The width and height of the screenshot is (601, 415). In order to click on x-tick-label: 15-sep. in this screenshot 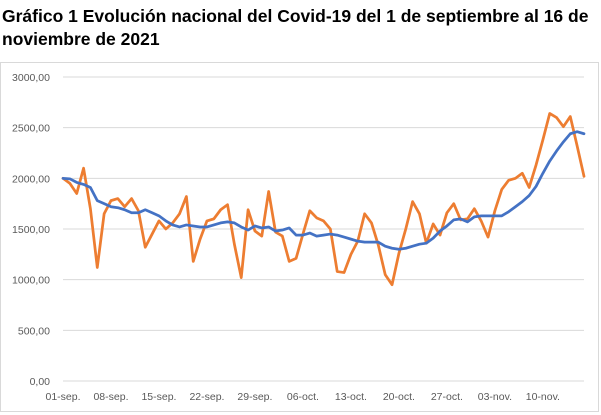, I will do `click(158, 397)`.